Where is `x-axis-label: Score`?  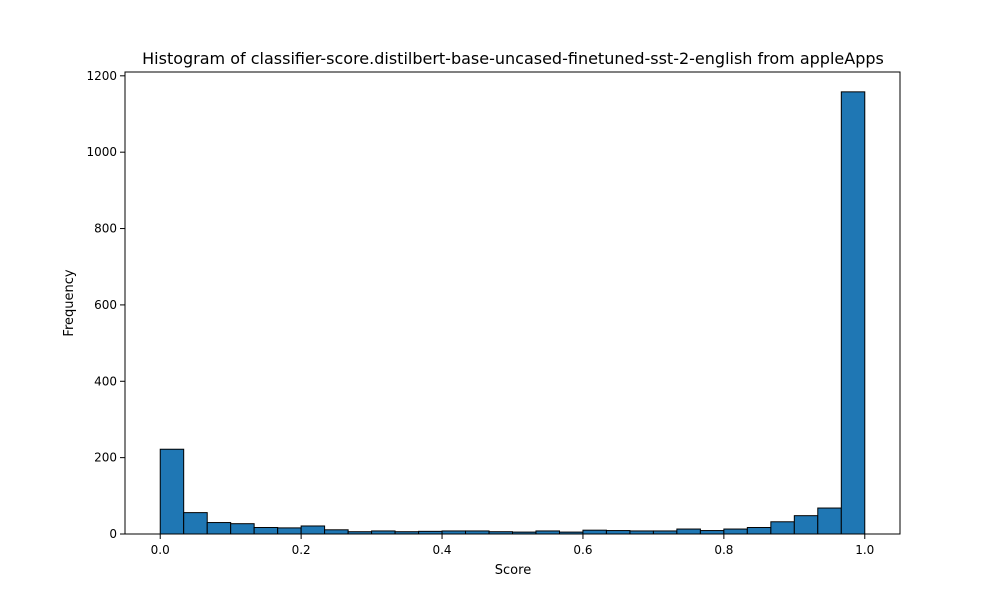 x-axis-label: Score is located at coordinates (513, 570).